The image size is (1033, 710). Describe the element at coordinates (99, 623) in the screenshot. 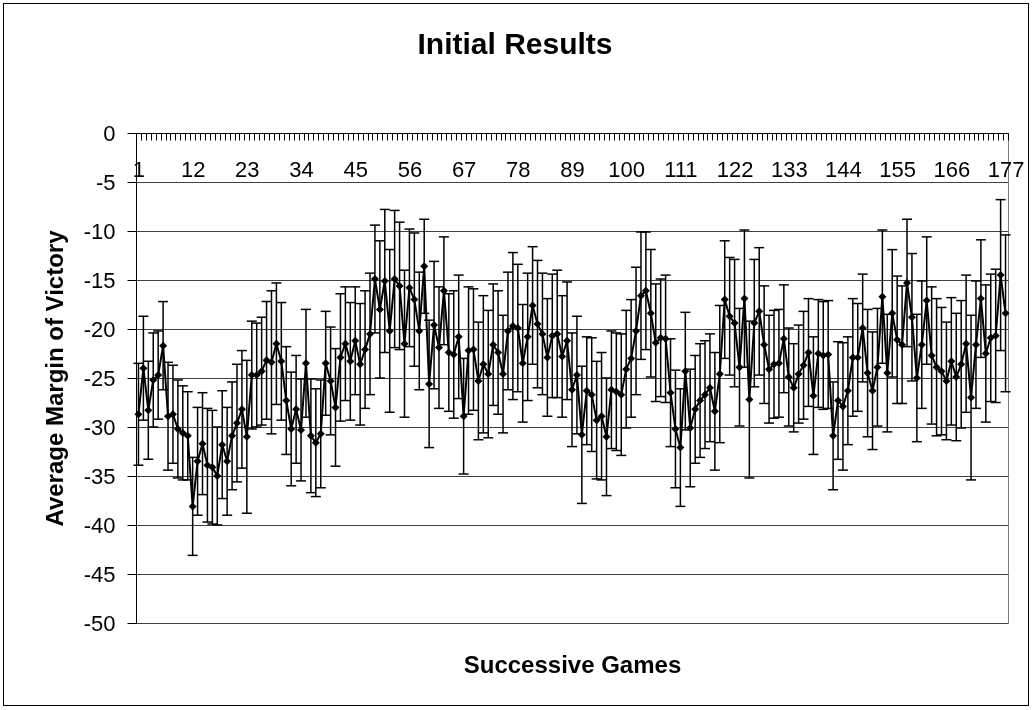

I see `y-tick-label: -50` at that location.